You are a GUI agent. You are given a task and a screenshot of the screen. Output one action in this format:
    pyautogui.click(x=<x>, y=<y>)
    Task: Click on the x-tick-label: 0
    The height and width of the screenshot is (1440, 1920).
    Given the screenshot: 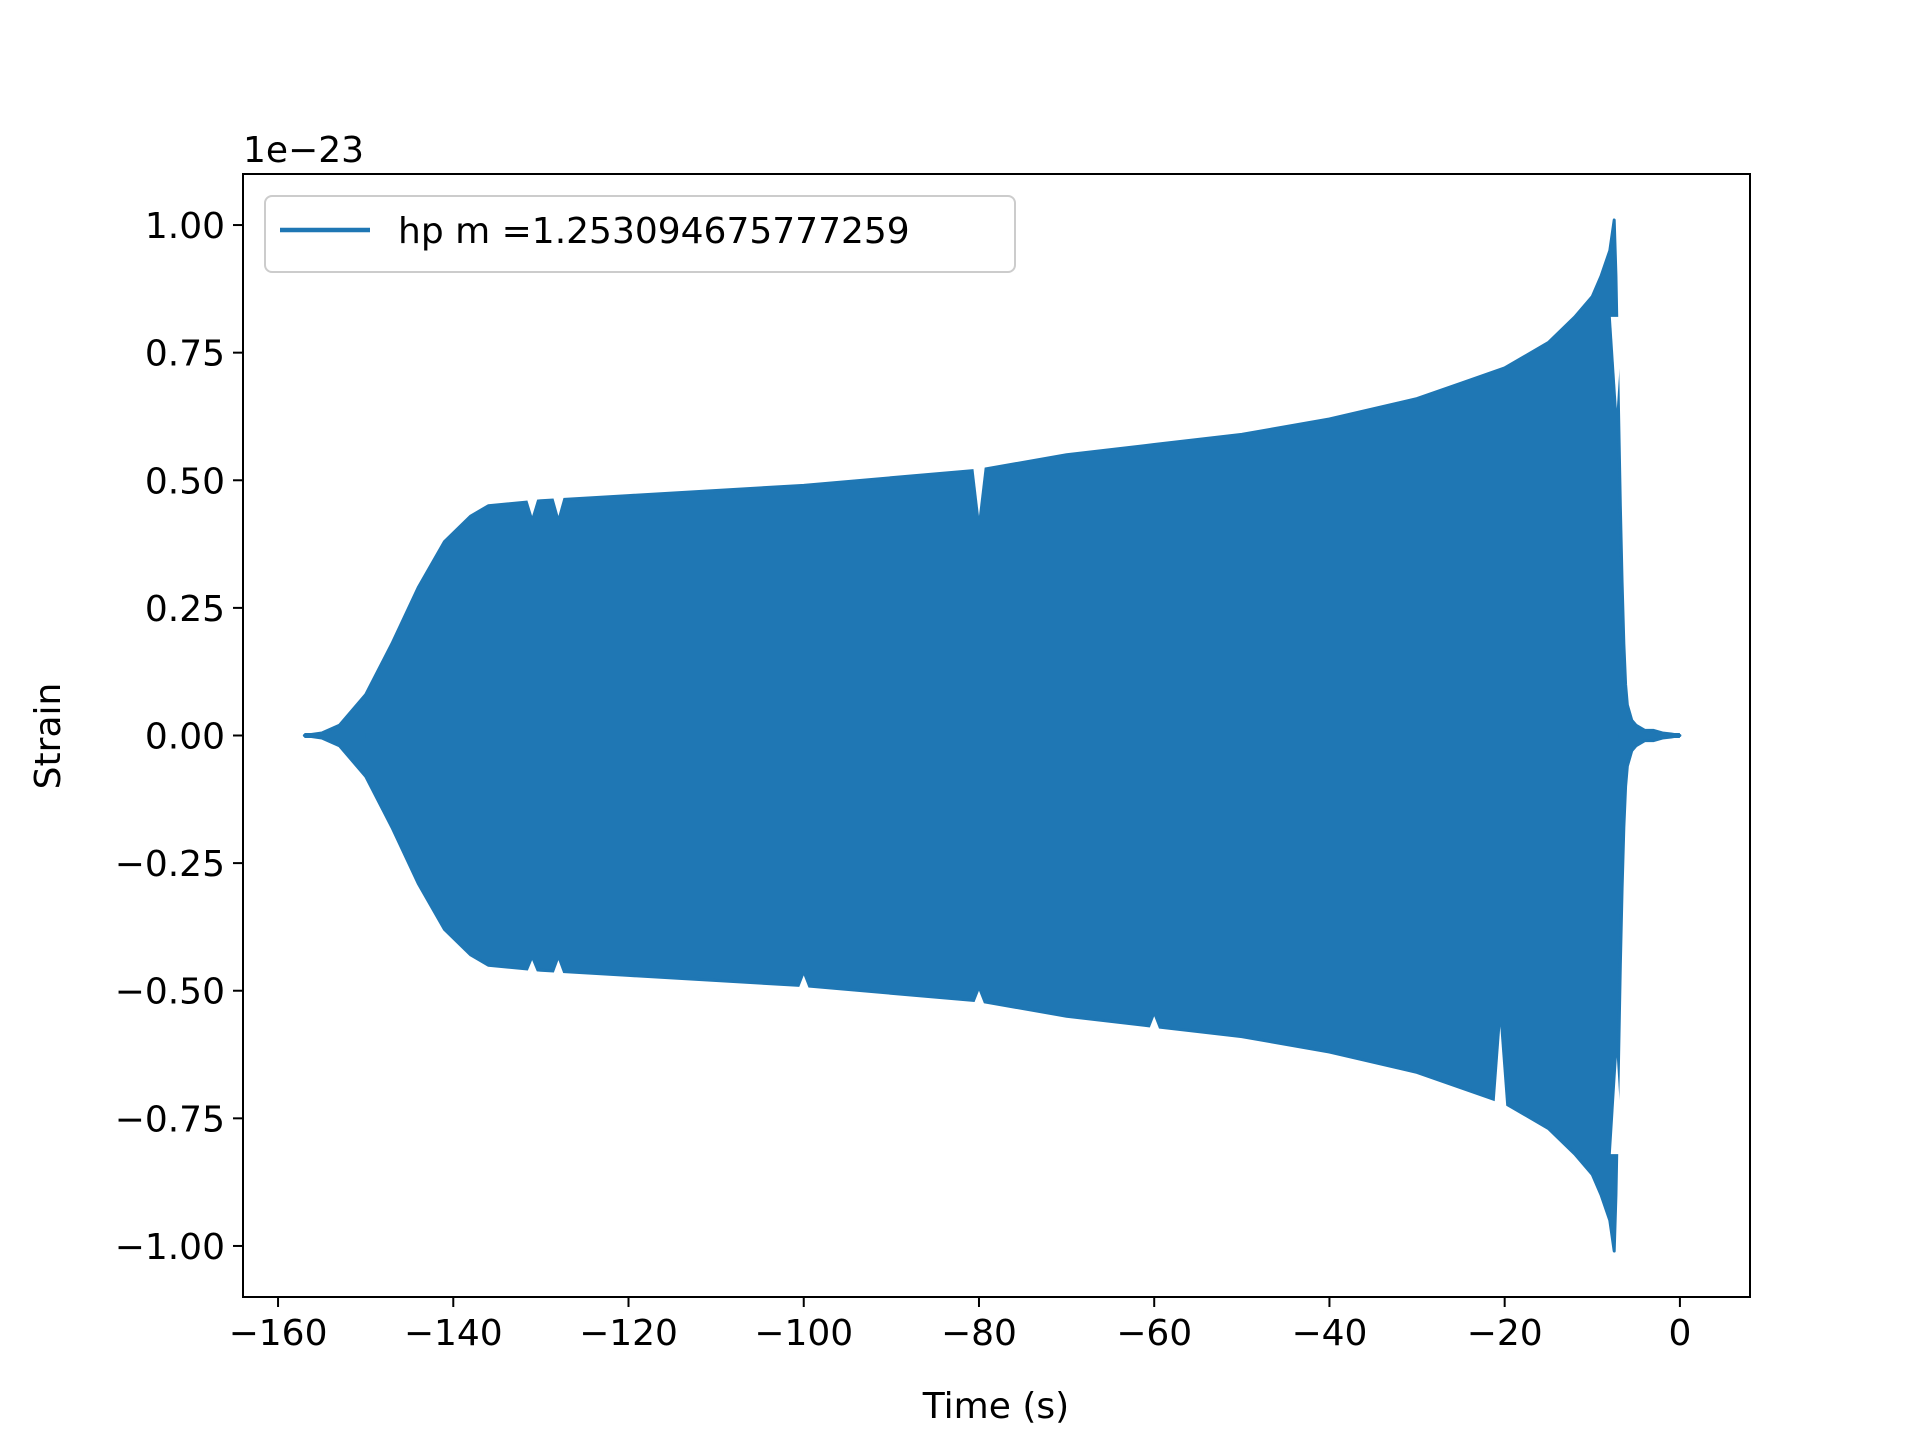 What is the action you would take?
    pyautogui.click(x=1679, y=1333)
    